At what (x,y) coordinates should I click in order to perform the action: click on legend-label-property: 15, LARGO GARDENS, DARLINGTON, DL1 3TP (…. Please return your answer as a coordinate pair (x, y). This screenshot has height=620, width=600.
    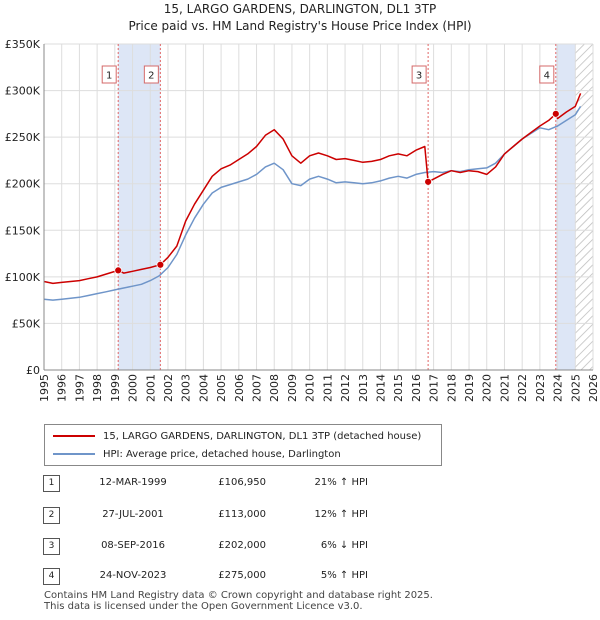
    Looking at the image, I should click on (262, 436).